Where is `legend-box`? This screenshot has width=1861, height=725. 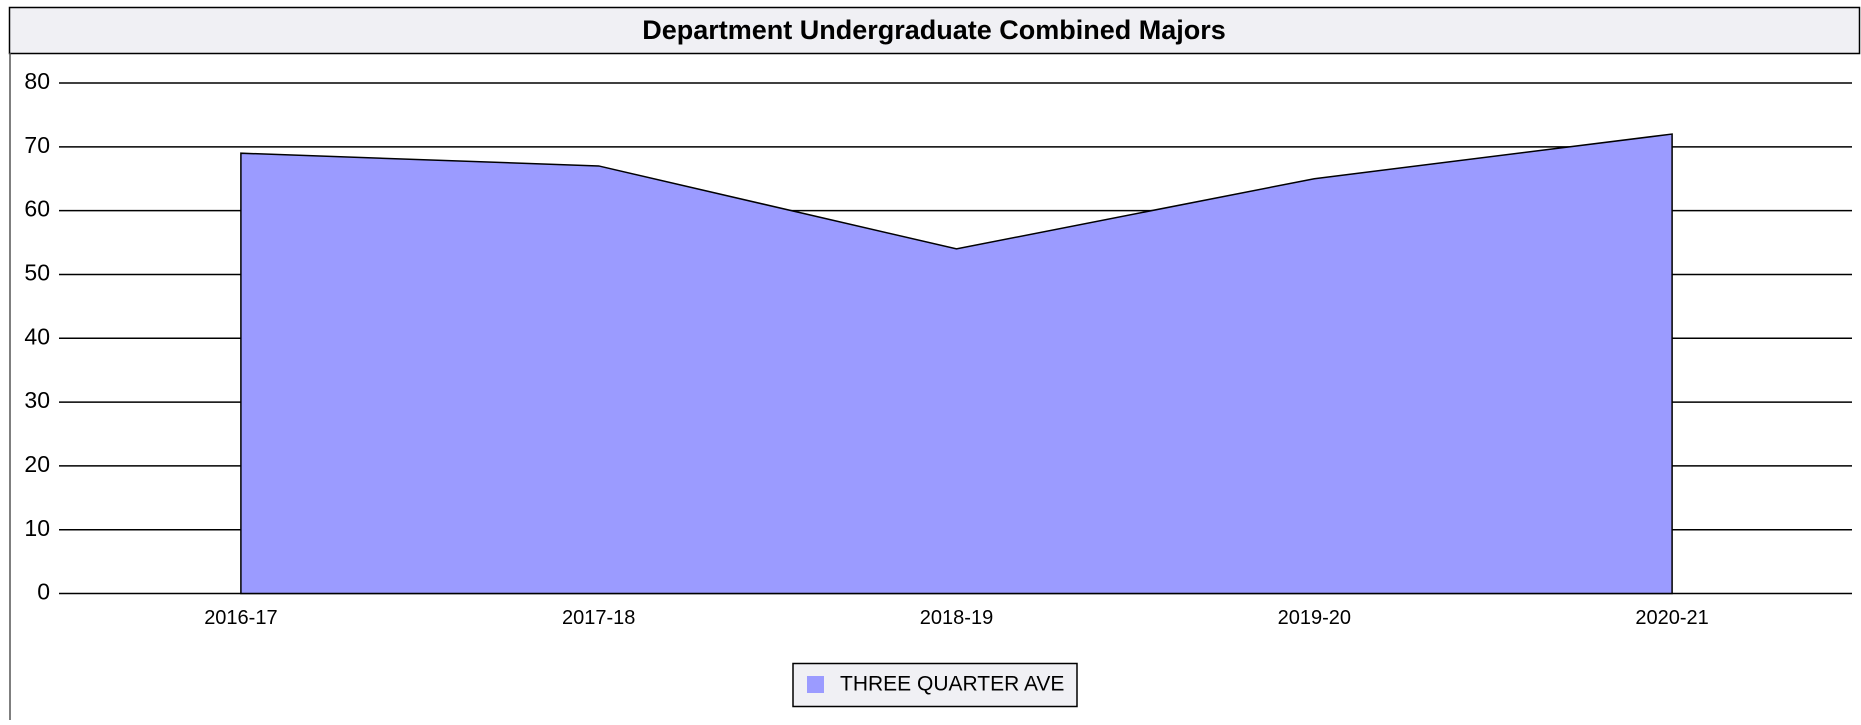 legend-box is located at coordinates (935, 685).